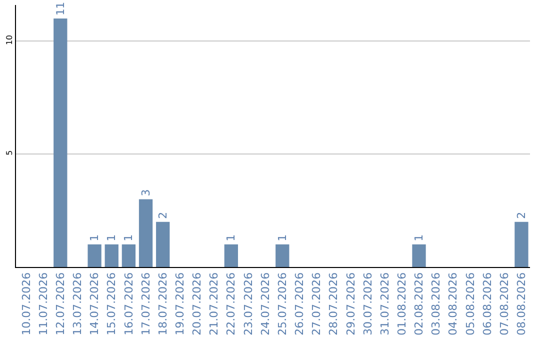  I want to click on x-tick-label: 15.07.2026, so click(111, 304).